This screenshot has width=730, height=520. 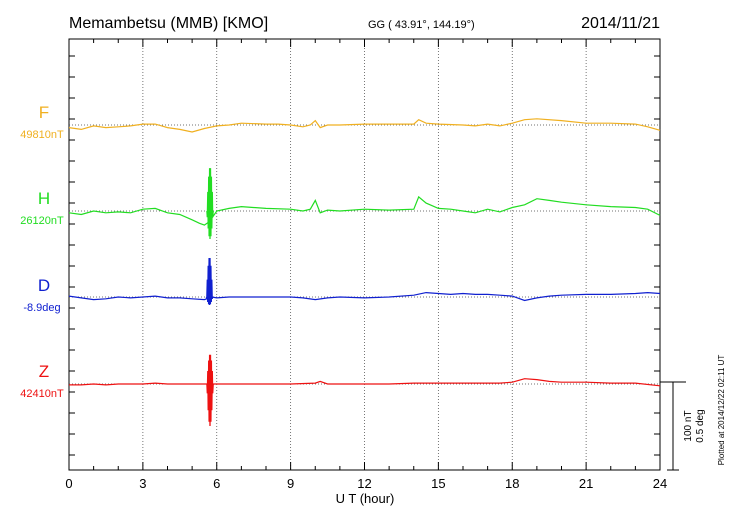 I want to click on x-tick-label: 6, so click(x=216, y=483).